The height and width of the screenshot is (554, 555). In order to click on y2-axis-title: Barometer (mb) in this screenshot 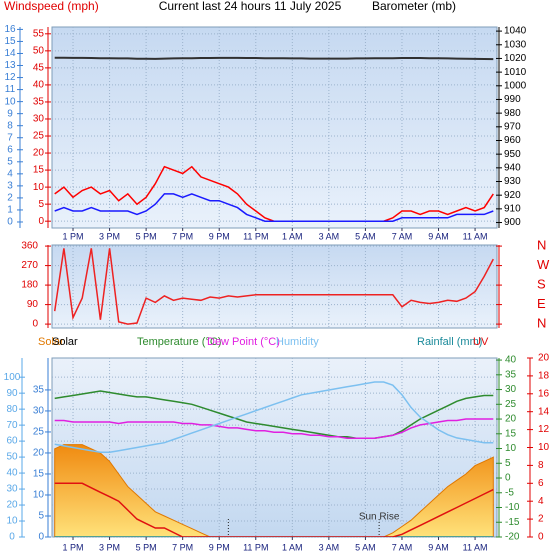, I will do `click(414, 6)`.